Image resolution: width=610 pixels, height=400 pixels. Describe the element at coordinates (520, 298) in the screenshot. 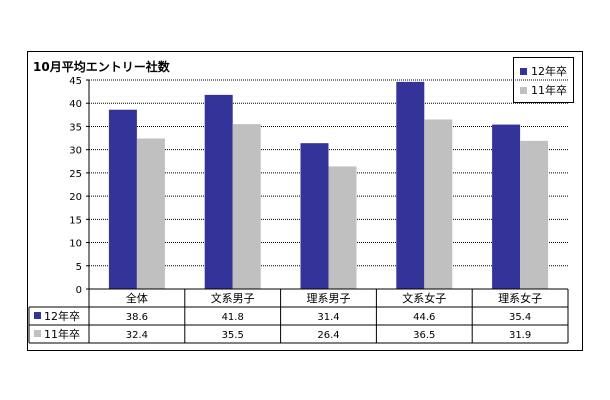

I see `x-category-label-4: 理系女子` at that location.